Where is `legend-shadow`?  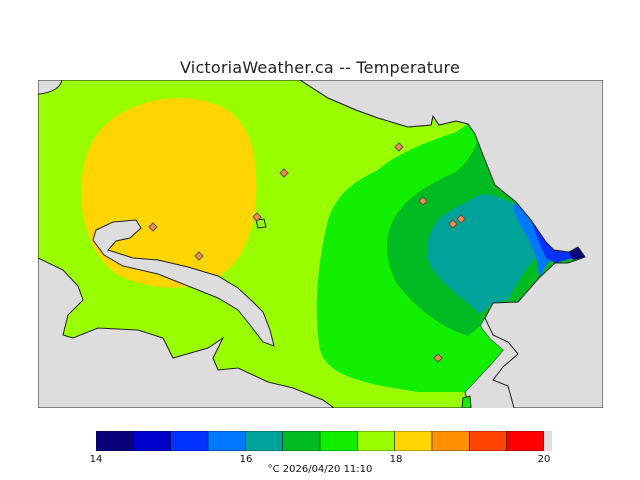 legend-shadow is located at coordinates (548, 441).